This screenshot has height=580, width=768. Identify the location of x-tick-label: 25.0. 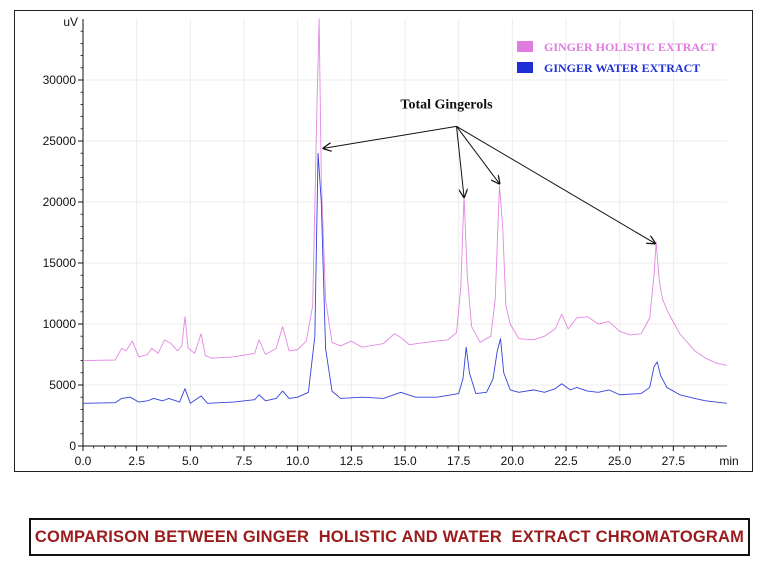
(620, 461).